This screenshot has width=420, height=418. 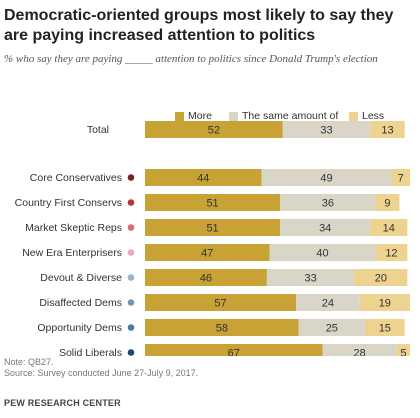 I want to click on bar-more-devout-and-diverse, so click(x=206, y=277).